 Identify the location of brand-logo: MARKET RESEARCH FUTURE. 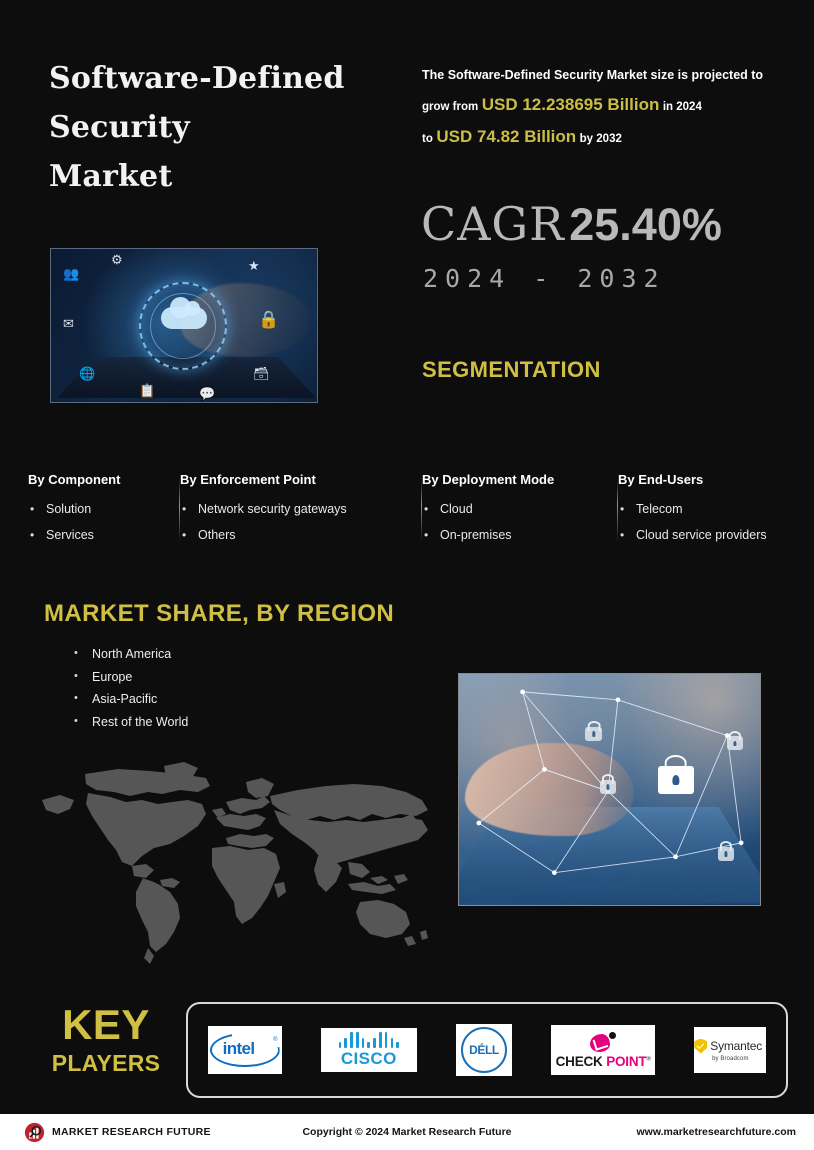
(117, 1132).